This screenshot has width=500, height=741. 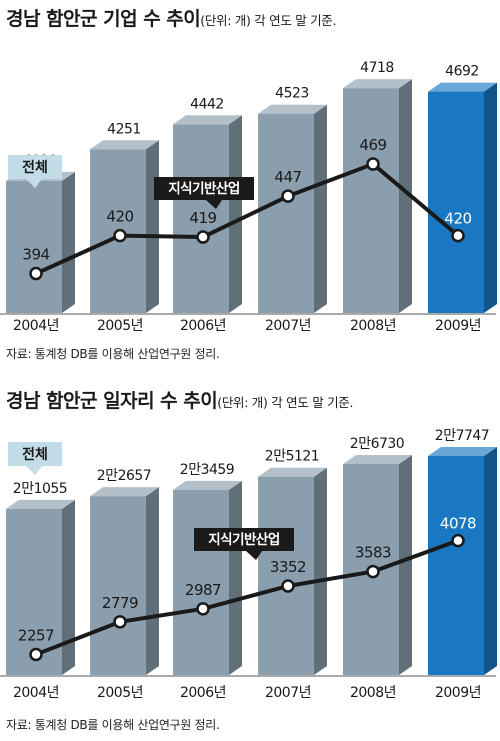 What do you see at coordinates (120, 693) in the screenshot?
I see `category-label: 2005년` at bounding box center [120, 693].